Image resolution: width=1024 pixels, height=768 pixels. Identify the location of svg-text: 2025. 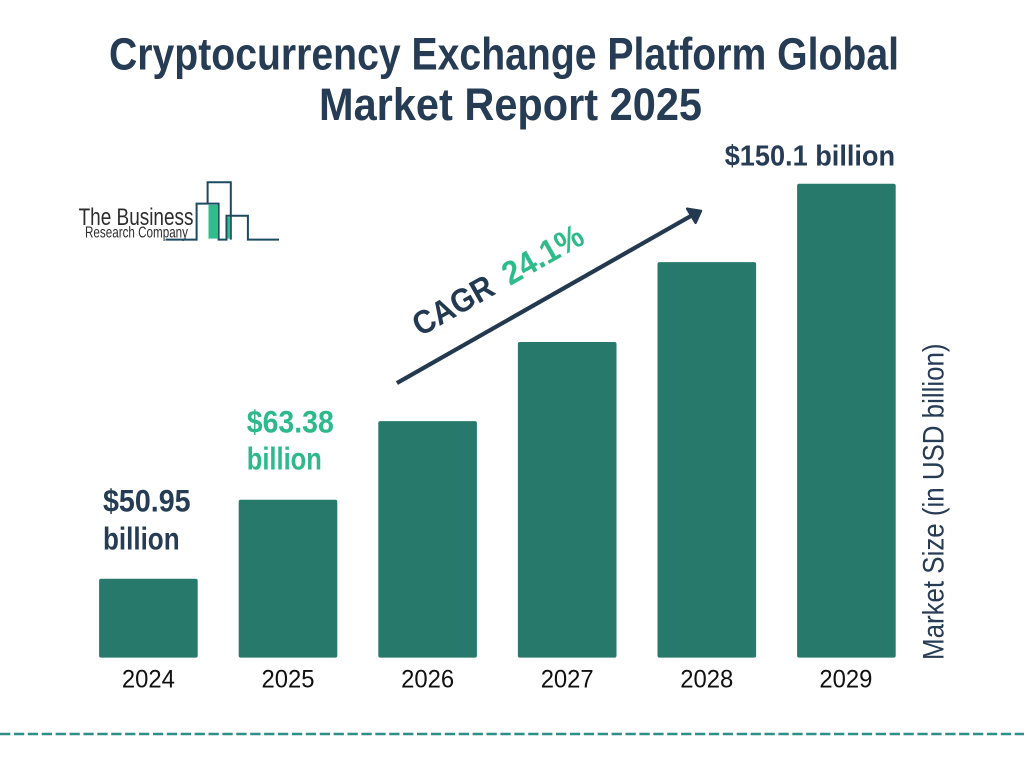
(288, 680).